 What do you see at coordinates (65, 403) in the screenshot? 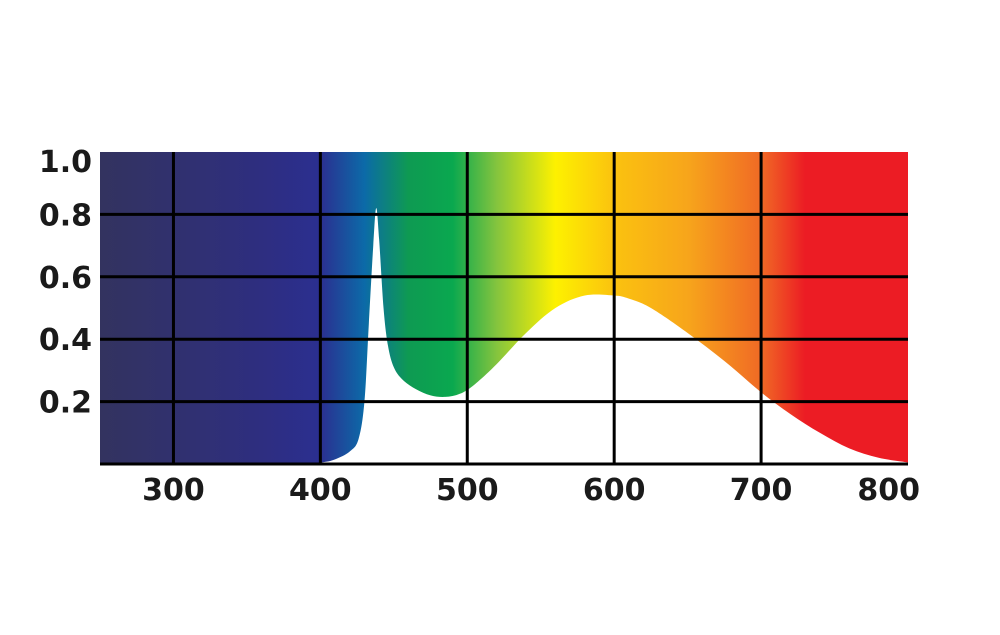
I see `y-tick-label: 0.2` at bounding box center [65, 403].